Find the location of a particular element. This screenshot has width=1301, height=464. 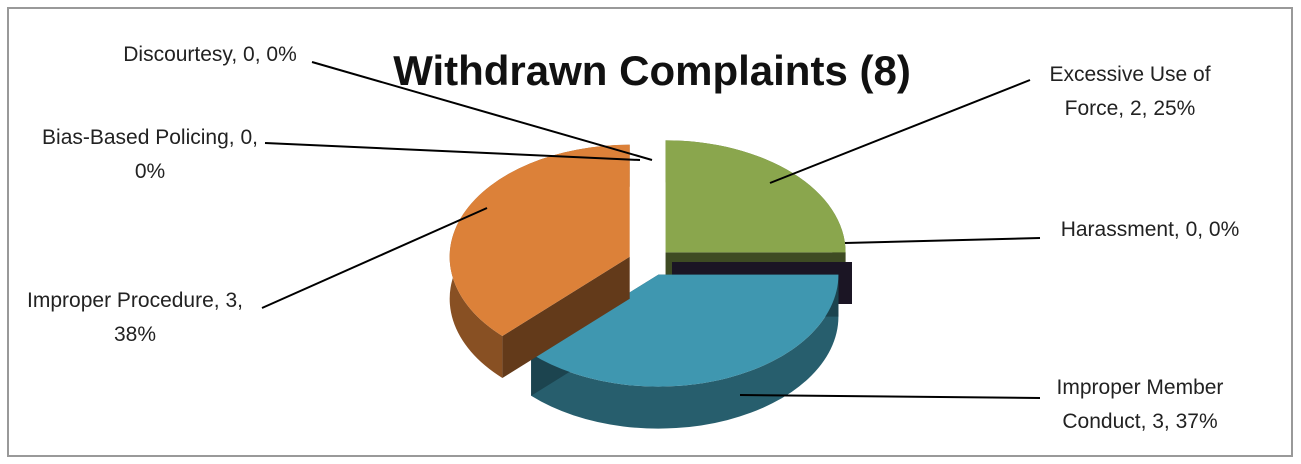

data-label: Harassment, 0, 0% is located at coordinates (1150, 229).